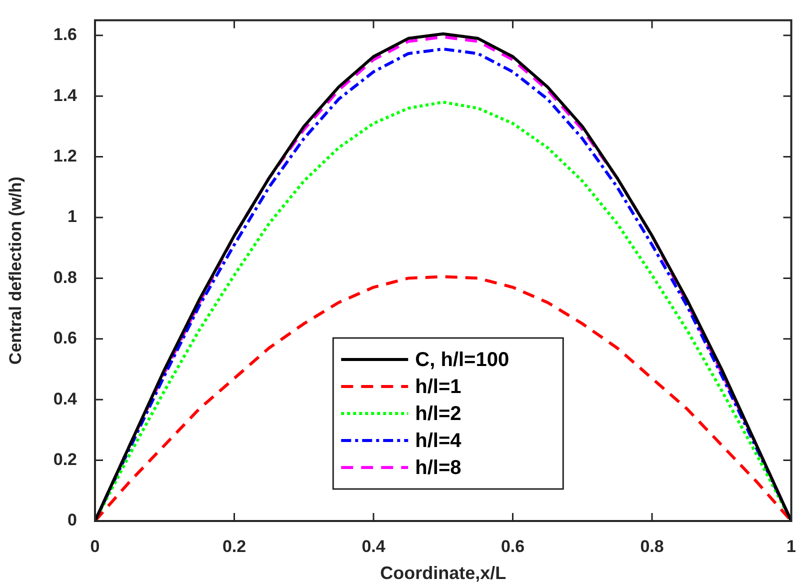  Describe the element at coordinates (65, 156) in the screenshot. I see `y-tick-label: 1.2` at that location.